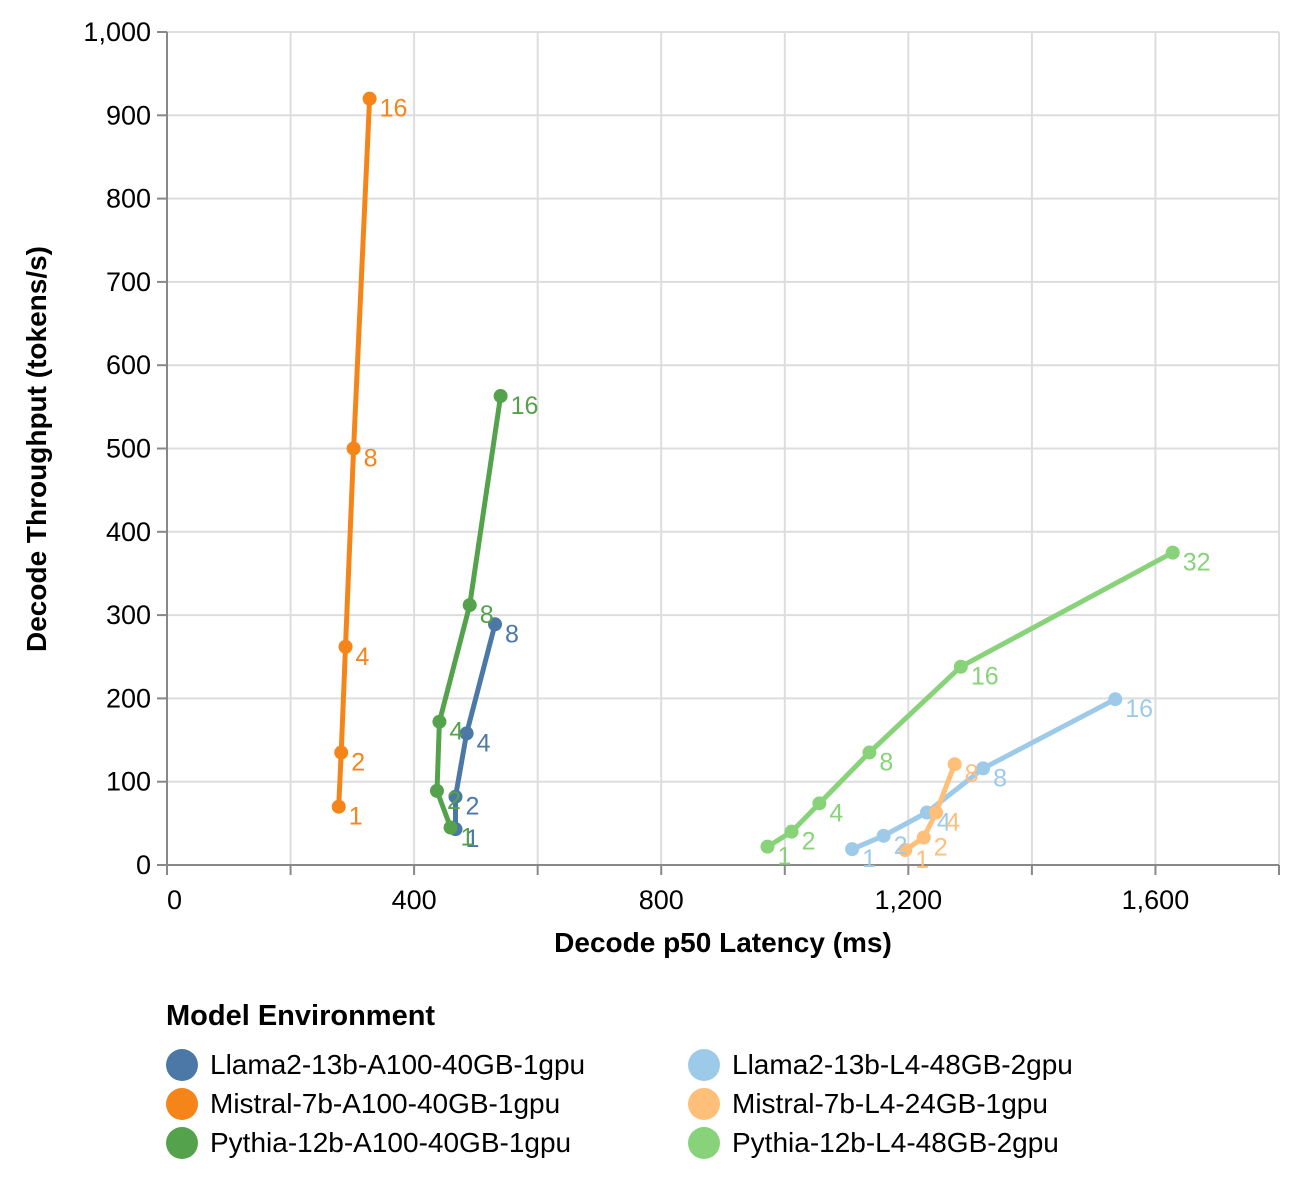  Describe the element at coordinates (128, 615) in the screenshot. I see `y-tick-label: 300` at that location.